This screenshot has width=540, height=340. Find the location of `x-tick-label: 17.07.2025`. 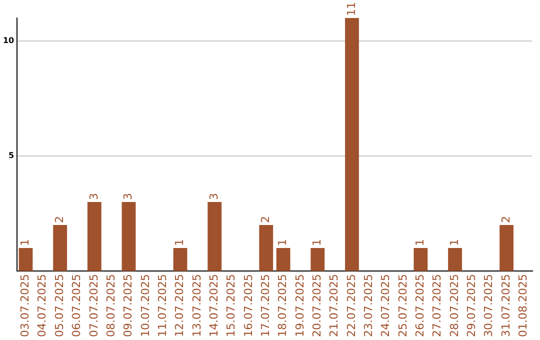

x-tick-label: 17.07.2025 is located at coordinates (265, 306).